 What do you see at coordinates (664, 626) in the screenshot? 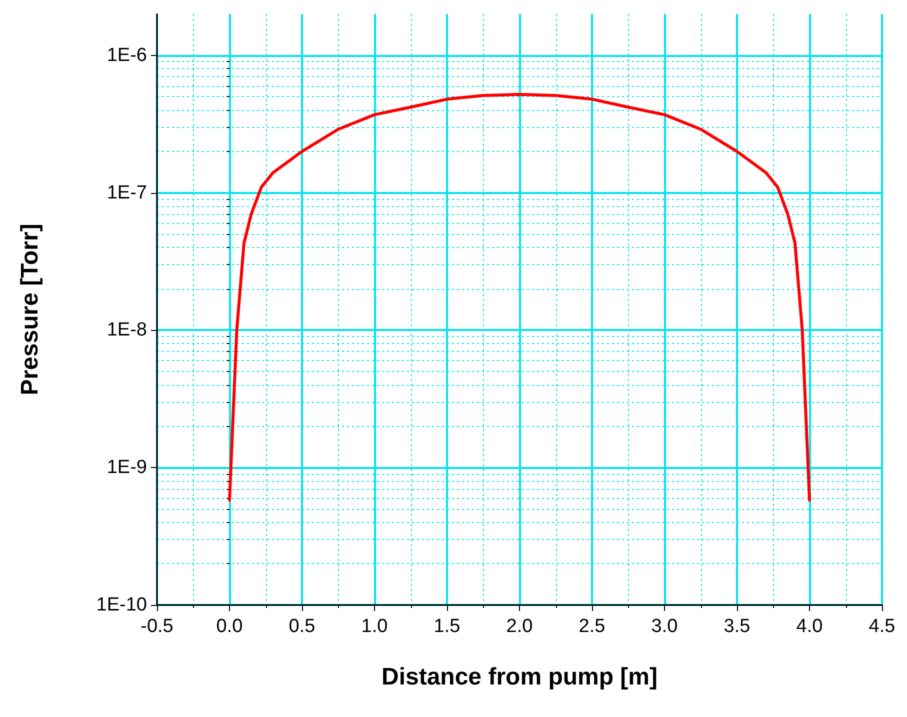
I see `x-tick-label: 3.0` at bounding box center [664, 626].